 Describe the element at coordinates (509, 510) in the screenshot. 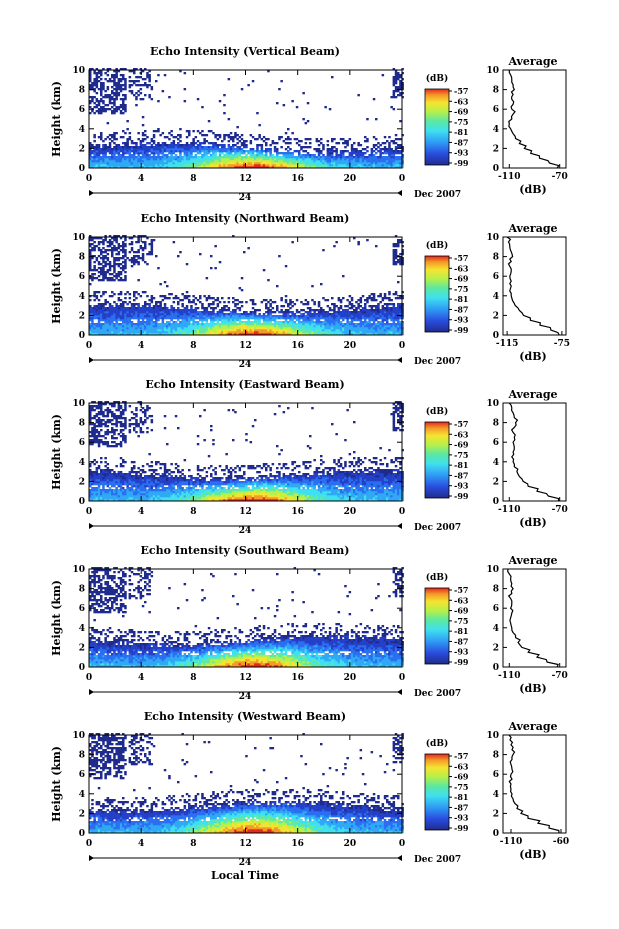

I see `profile-x-tick-label: -110` at that location.